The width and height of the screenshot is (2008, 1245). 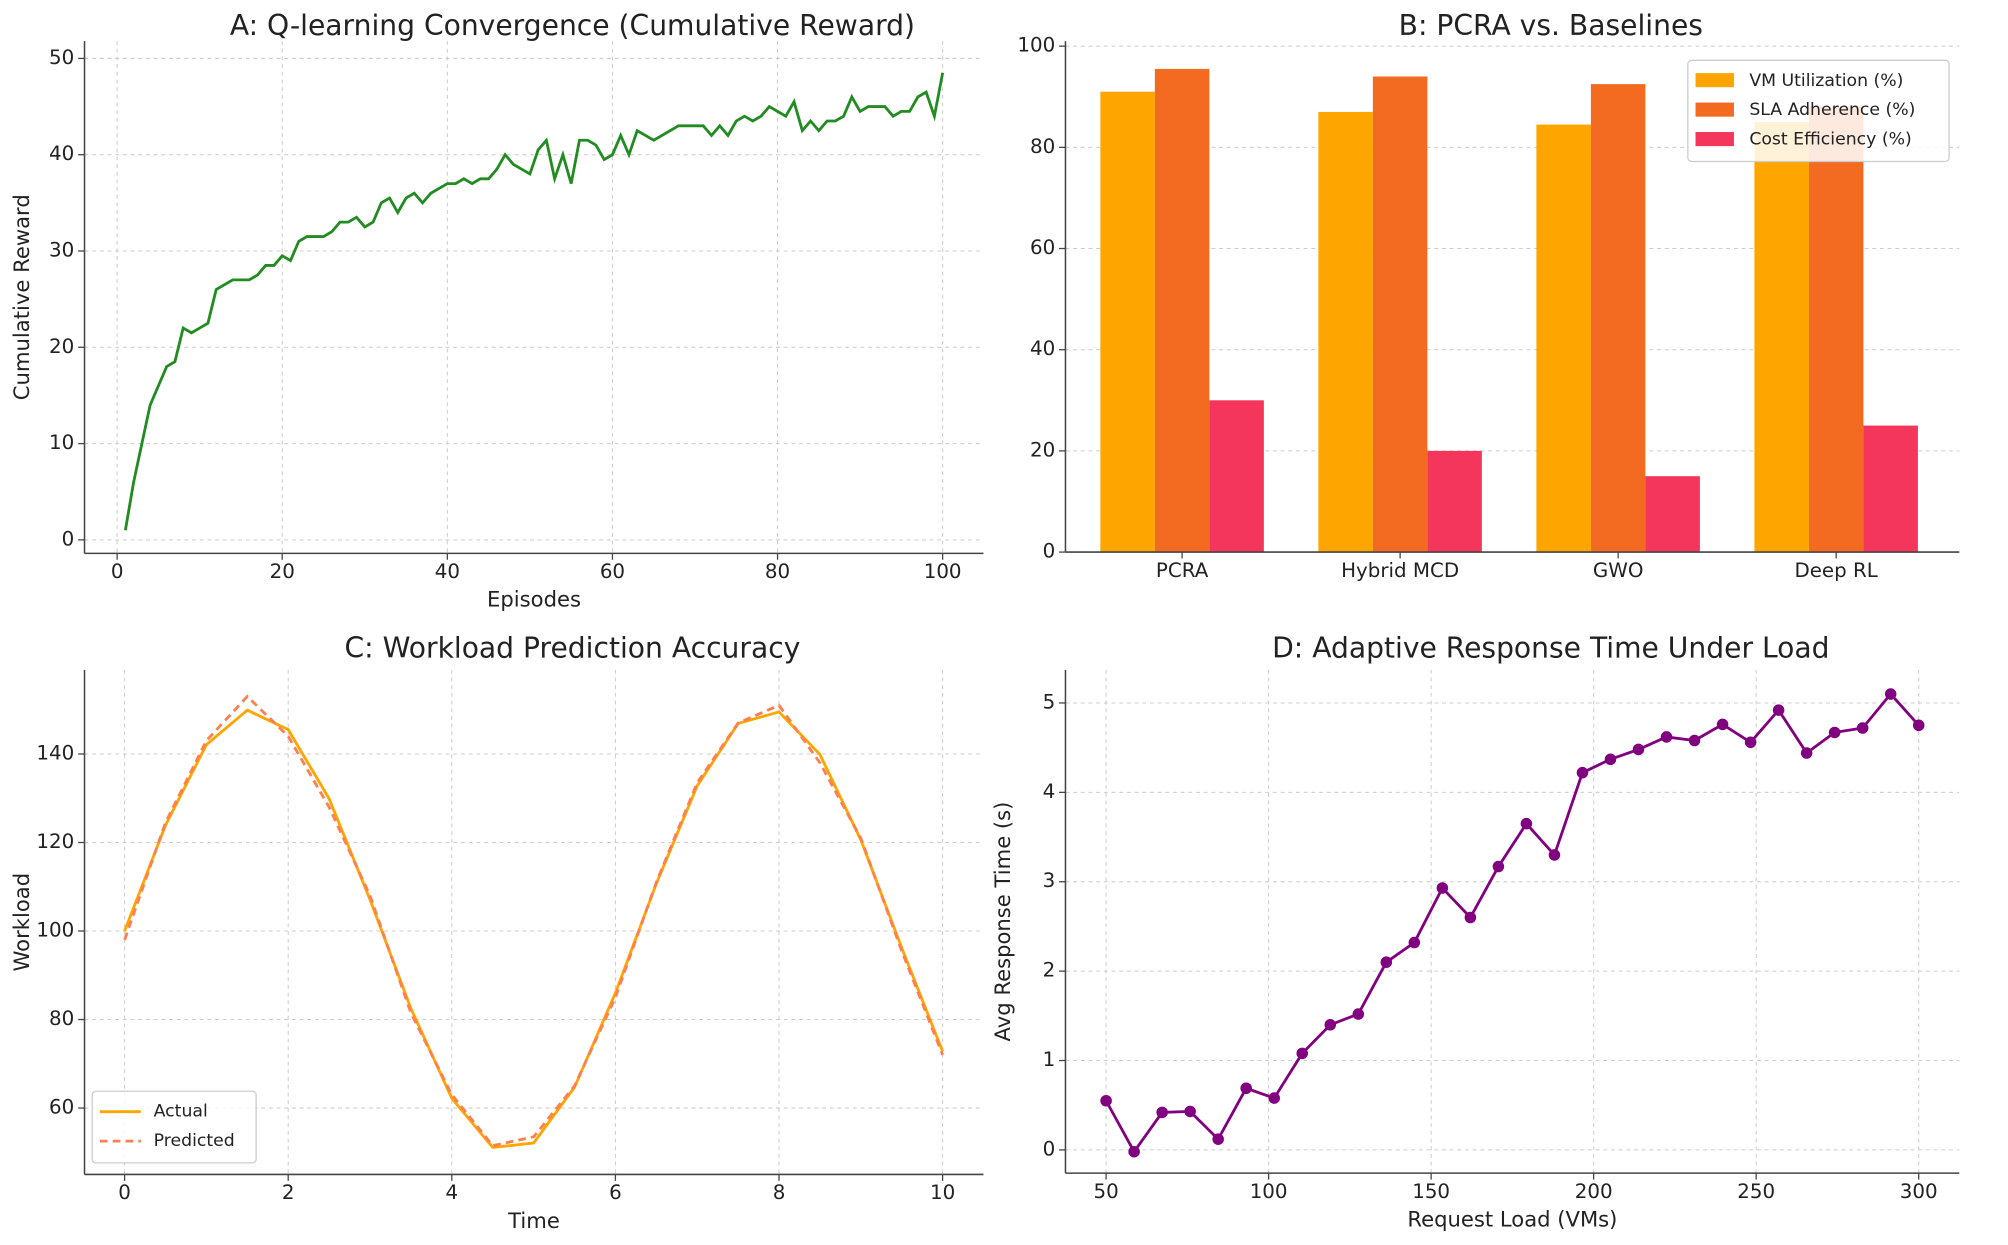 I want to click on x-tick-label: 2, so click(x=288, y=1192).